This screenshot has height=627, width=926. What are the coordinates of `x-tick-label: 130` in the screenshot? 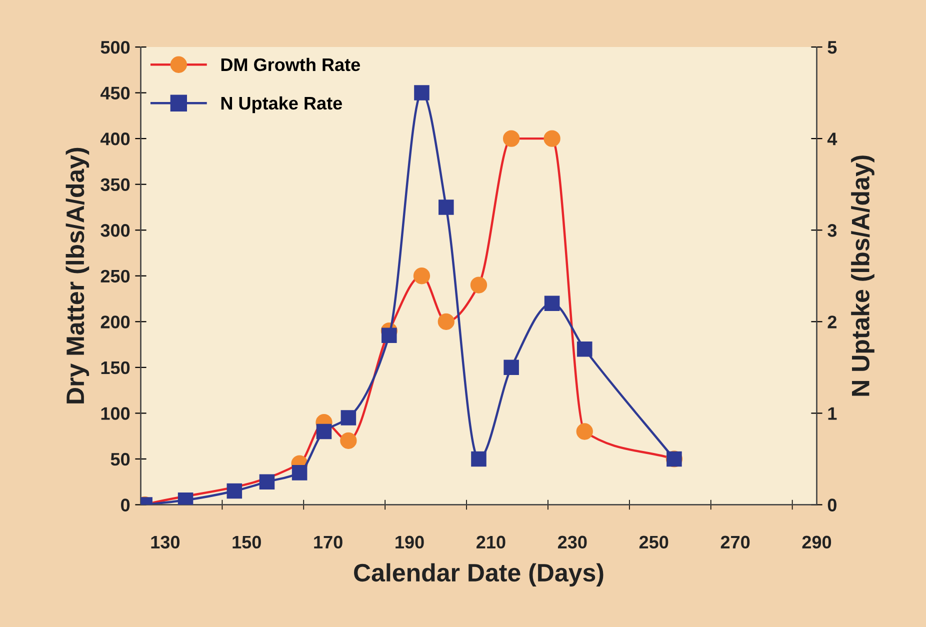 It's located at (165, 542).